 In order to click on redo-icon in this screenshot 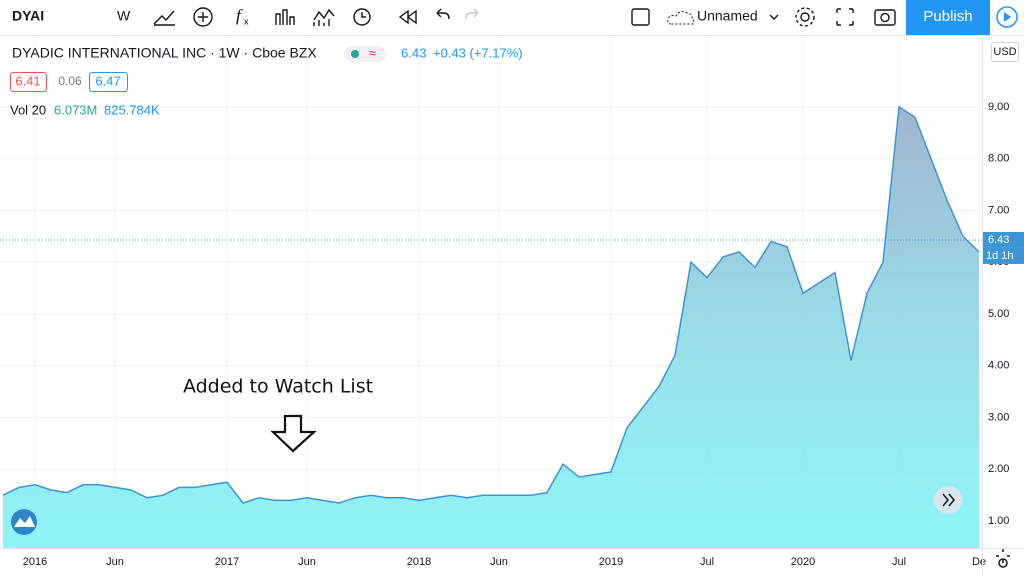, I will do `click(472, 14)`.